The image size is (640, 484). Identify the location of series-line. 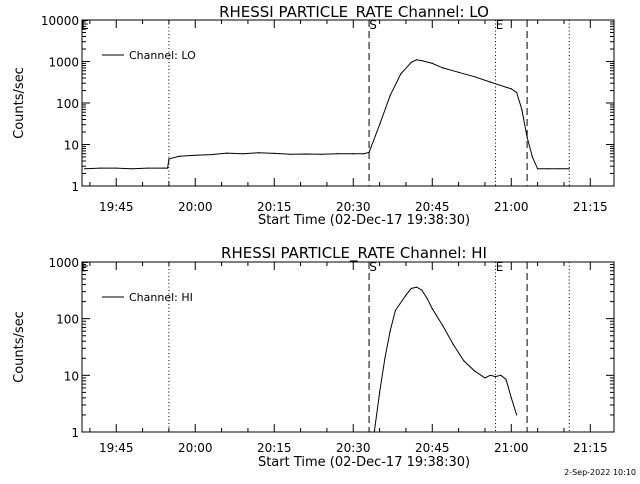
(445, 359).